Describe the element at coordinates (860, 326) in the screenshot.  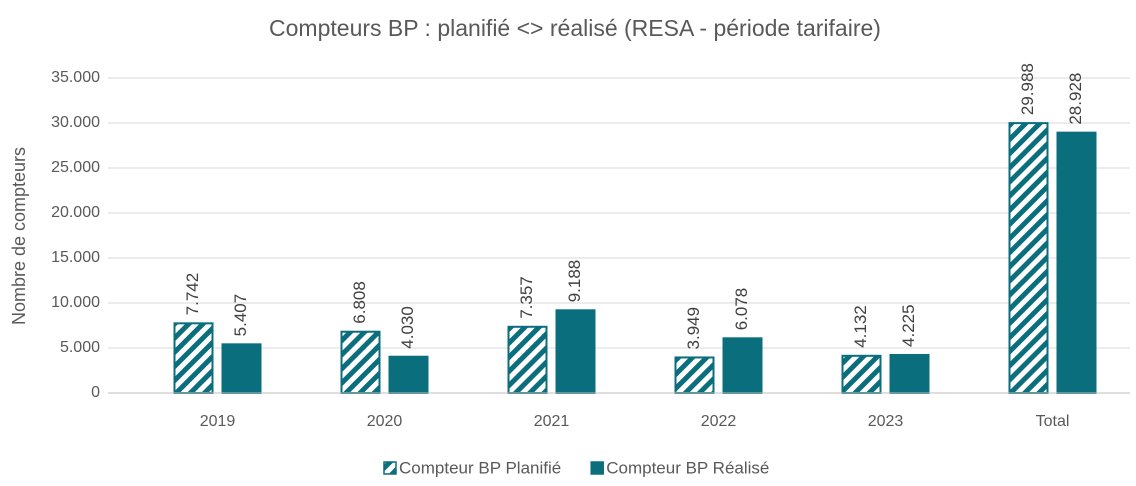
I see `data-label: 4.132` at that location.